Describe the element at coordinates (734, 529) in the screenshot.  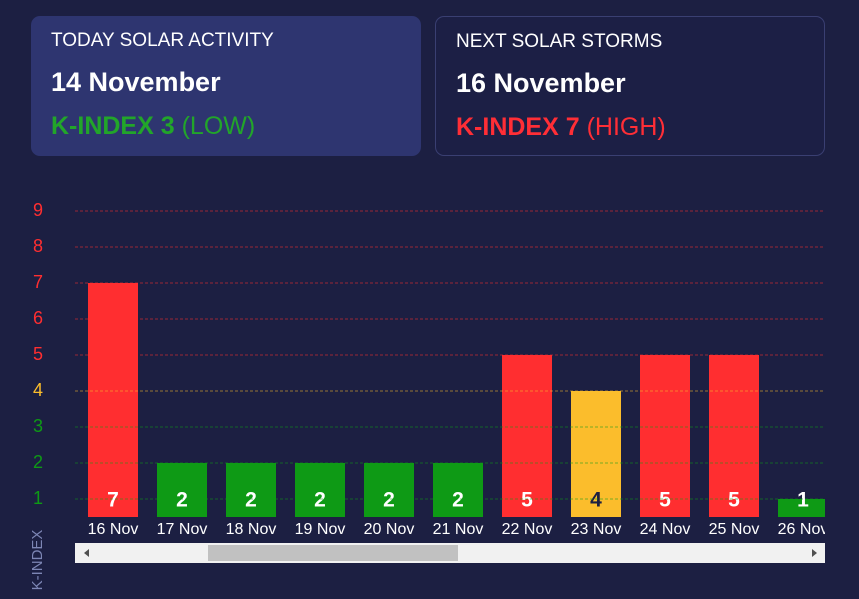
I see `x-tick-label: 25 Nov` at that location.